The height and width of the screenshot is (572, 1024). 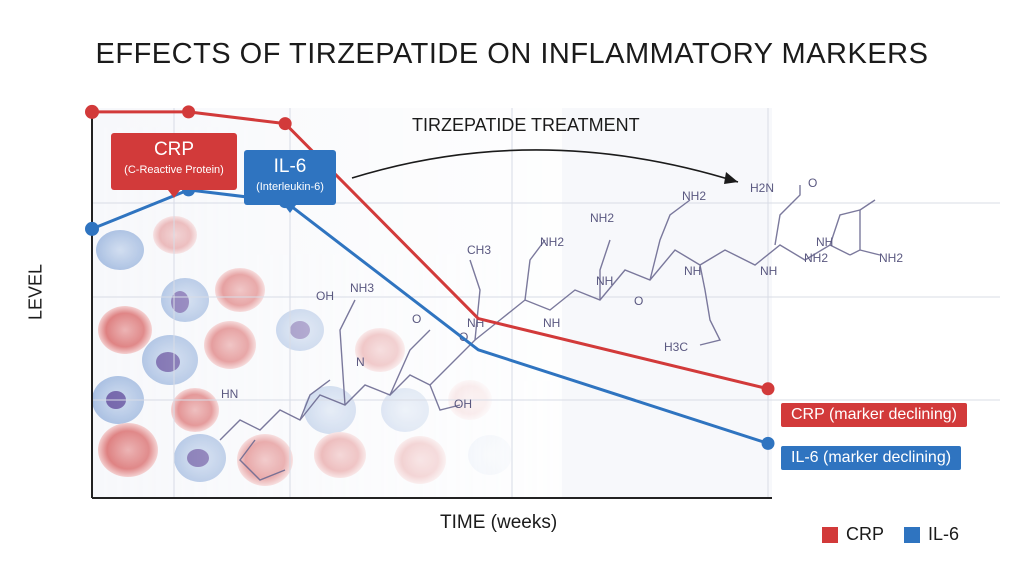 What do you see at coordinates (526, 125) in the screenshot?
I see `treatment-label: TIRZEPATIDE TREATMENT` at bounding box center [526, 125].